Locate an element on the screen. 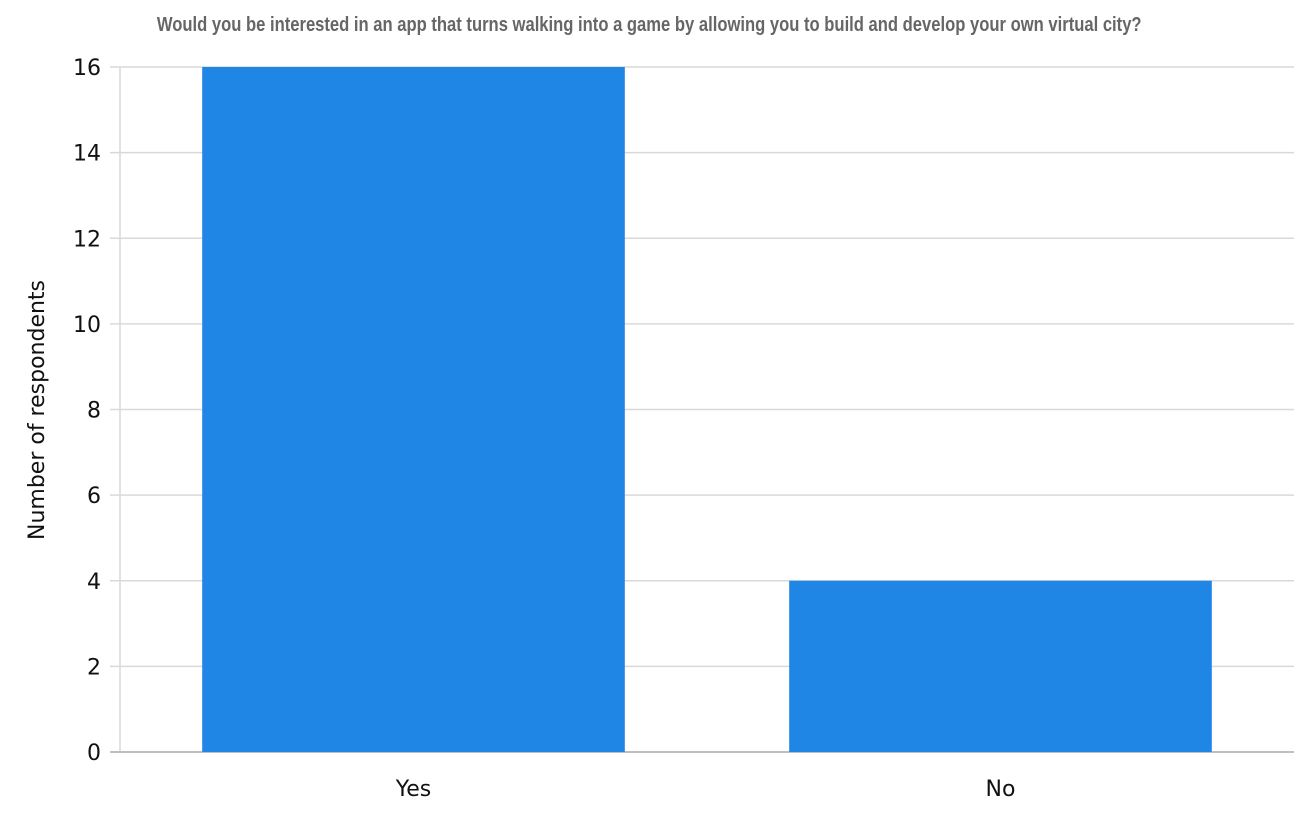  y-tick-label: 4 is located at coordinates (94, 582).